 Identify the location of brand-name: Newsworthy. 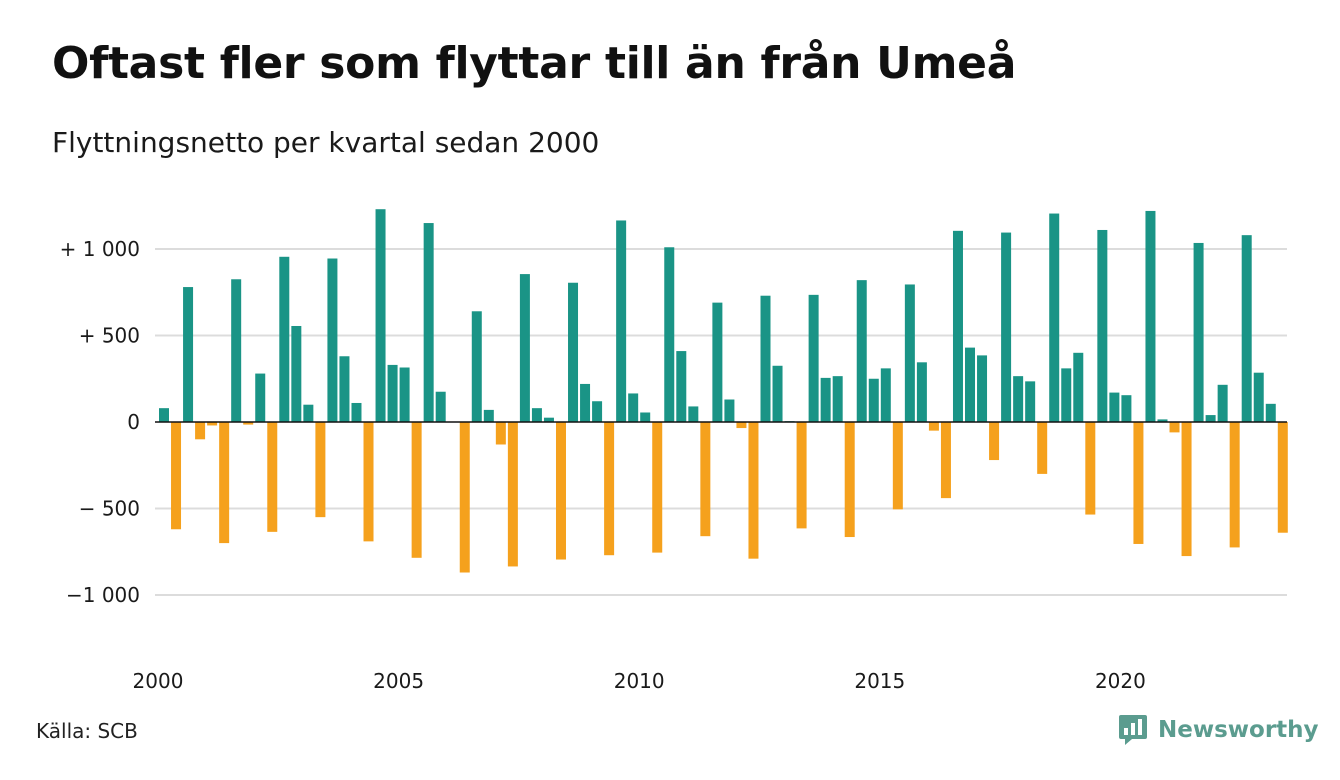
(1238, 730).